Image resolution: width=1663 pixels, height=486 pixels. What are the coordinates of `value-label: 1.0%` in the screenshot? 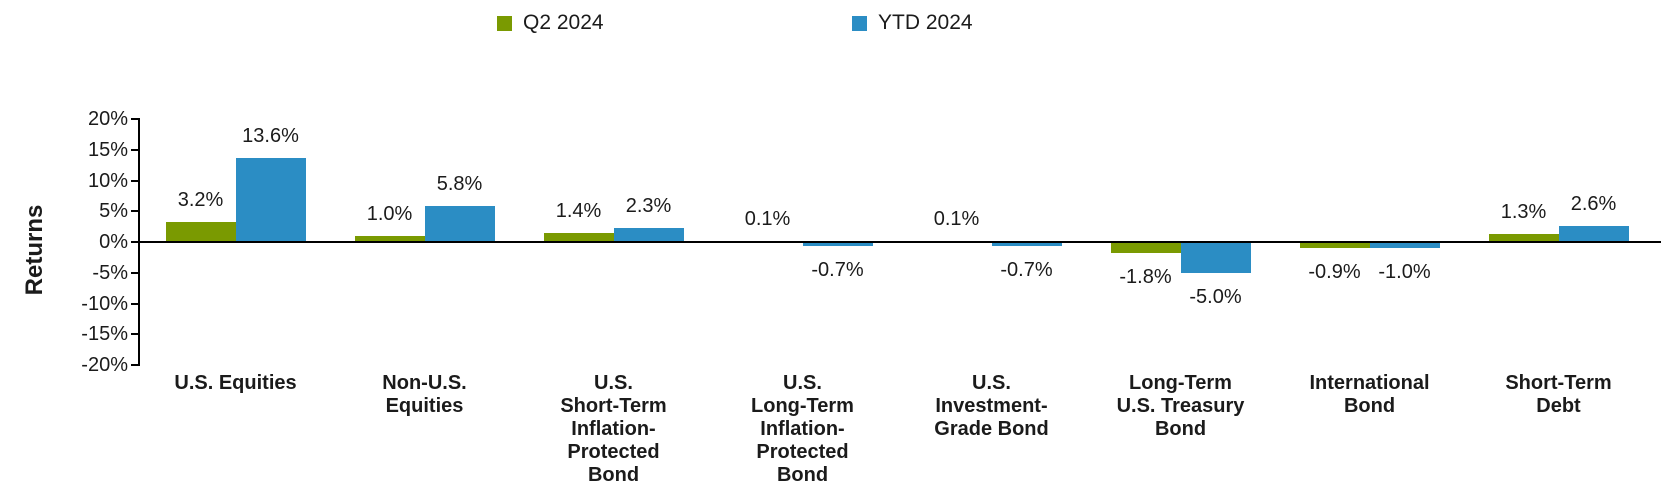 It's located at (389, 213).